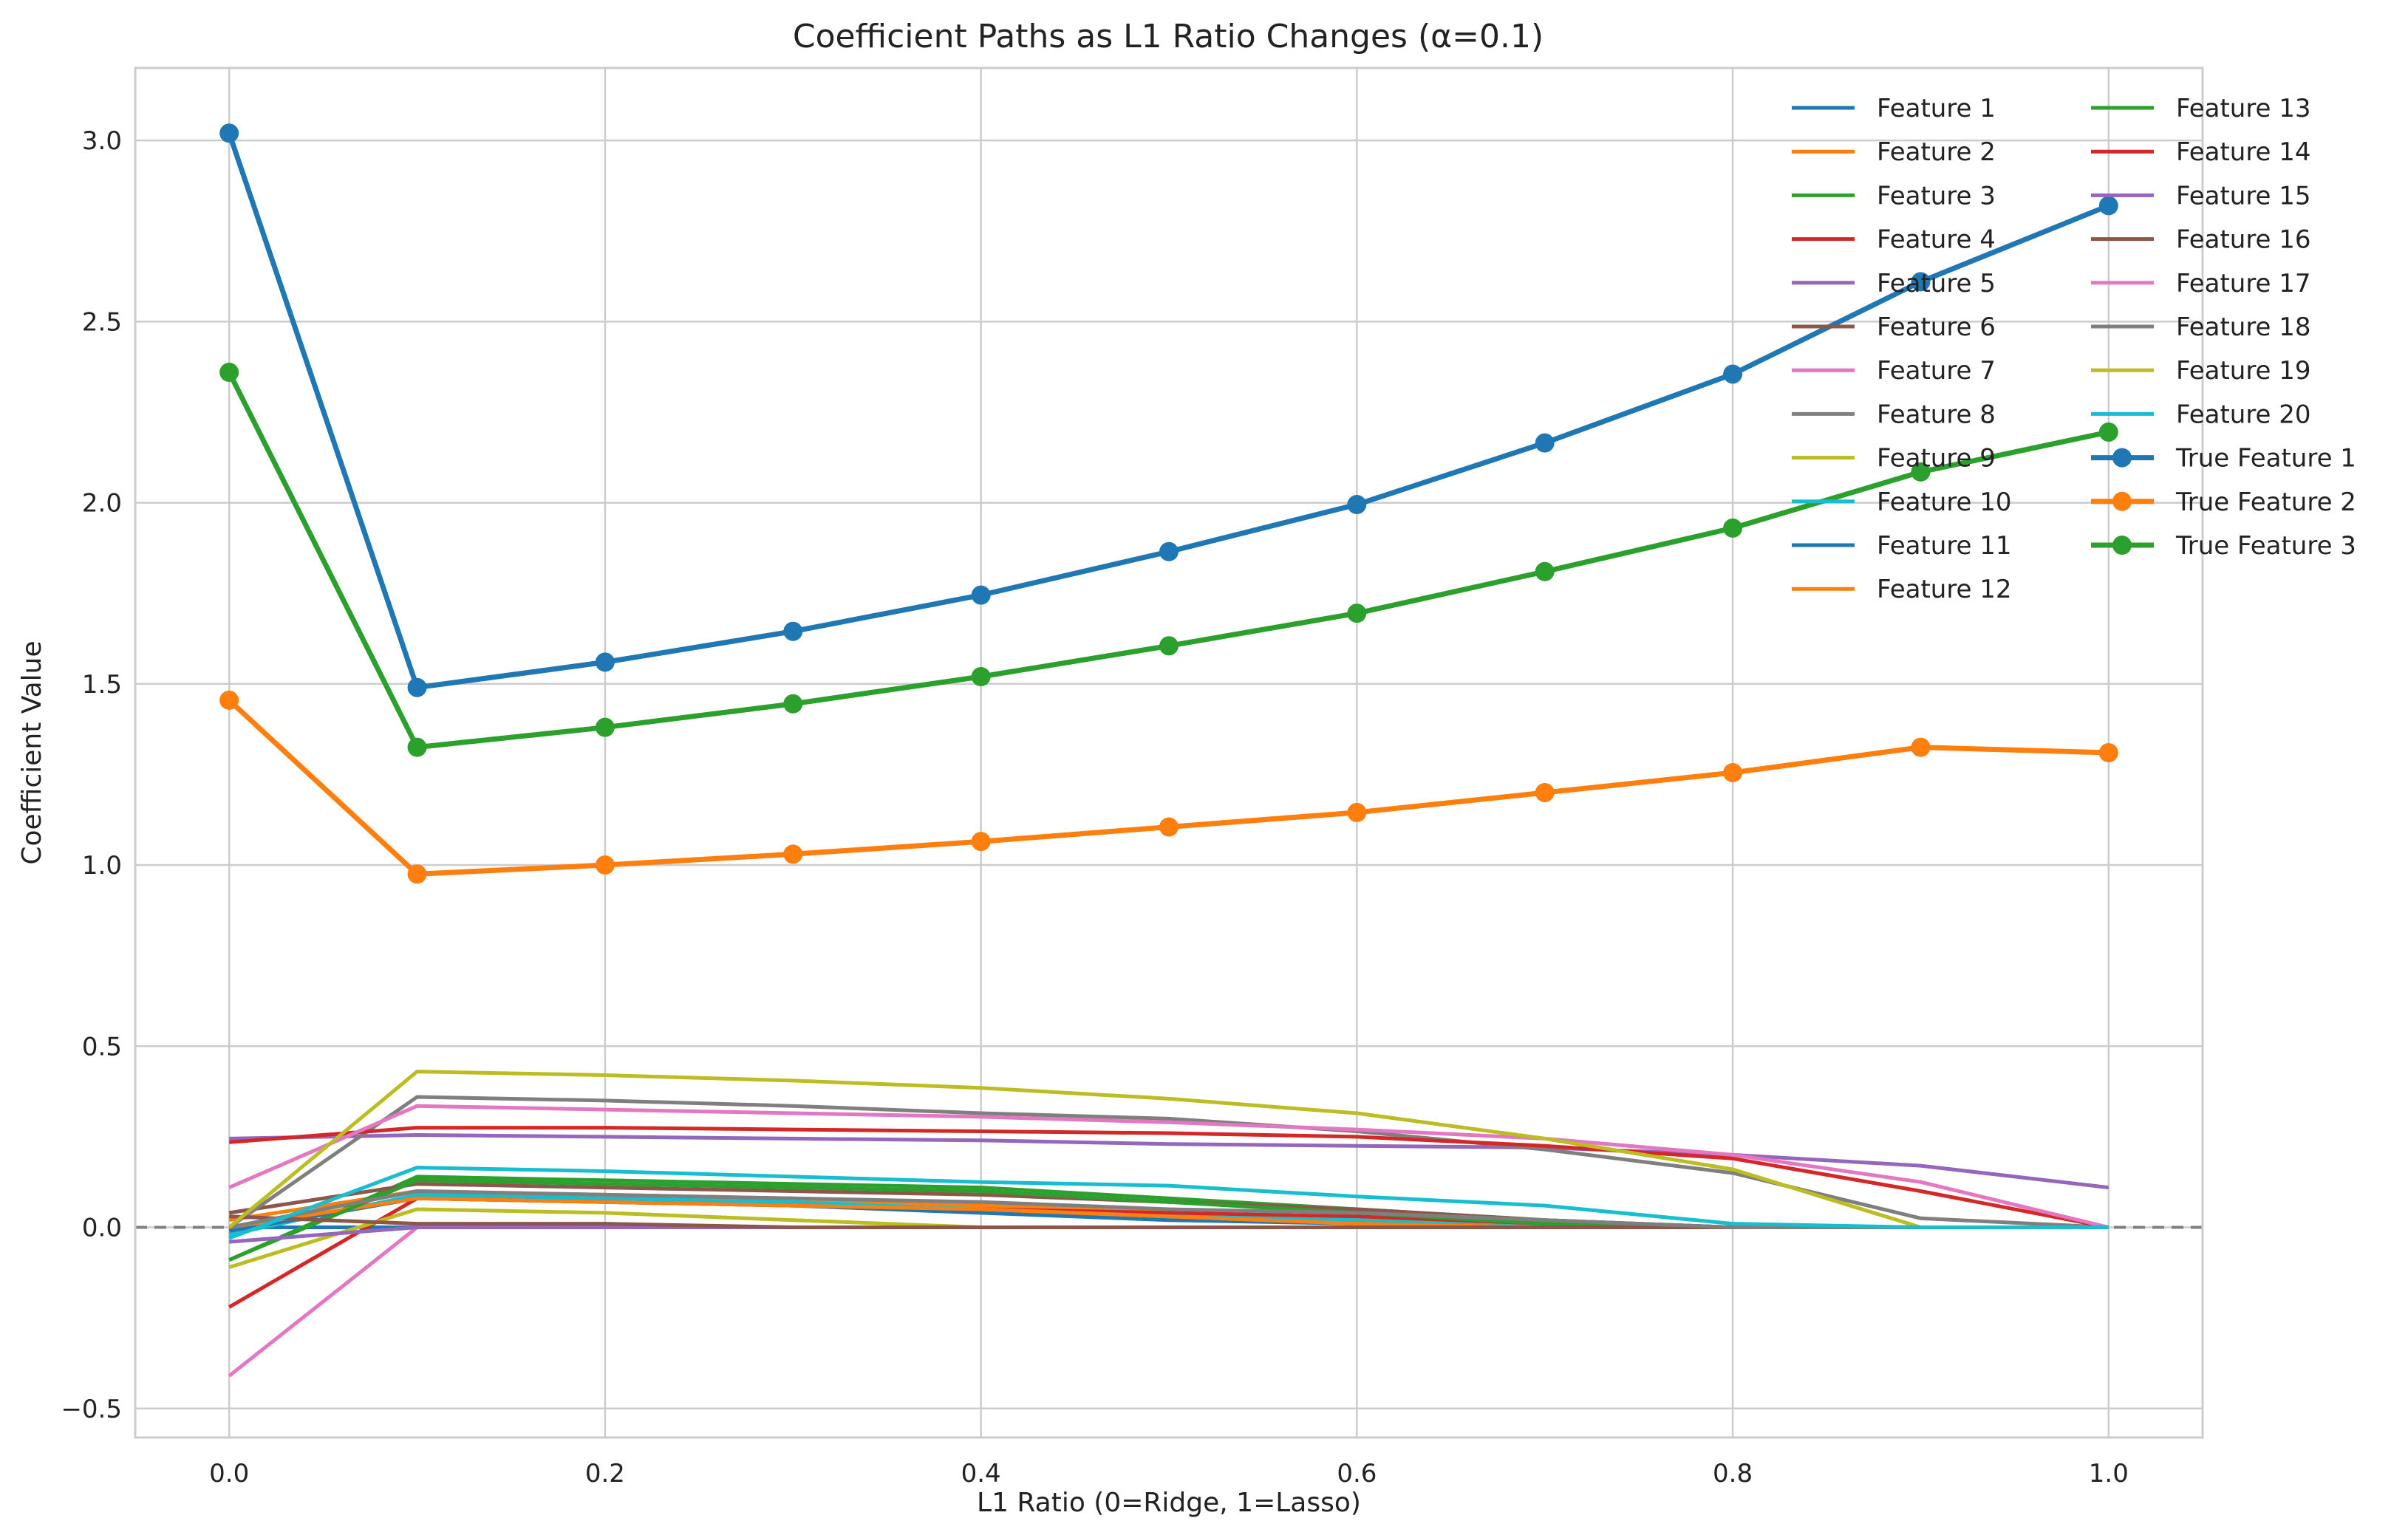  I want to click on legend-label: Feature 17, so click(2244, 283).